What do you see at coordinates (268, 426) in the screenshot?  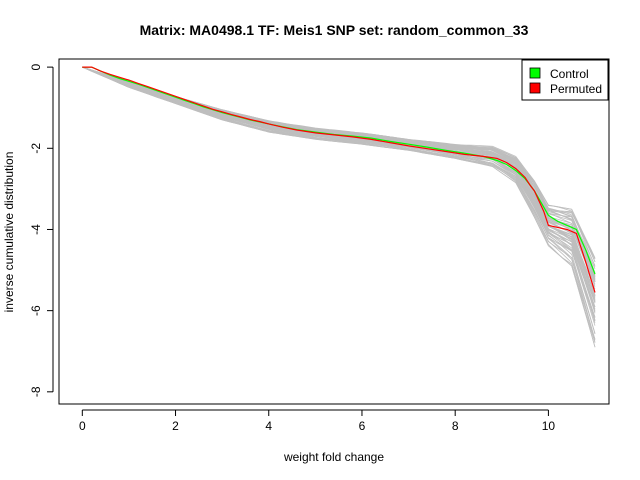 I see `x-tick-label: 4` at bounding box center [268, 426].